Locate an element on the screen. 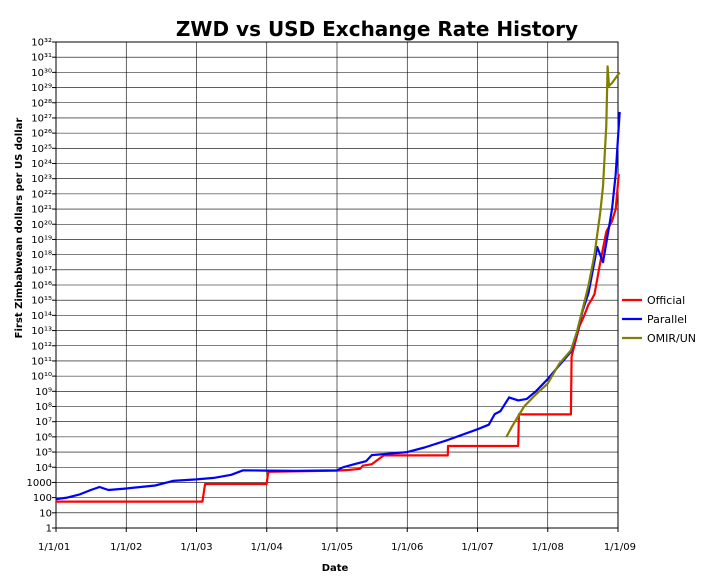  y-tick-label: 10¹¹ is located at coordinates (41, 361).